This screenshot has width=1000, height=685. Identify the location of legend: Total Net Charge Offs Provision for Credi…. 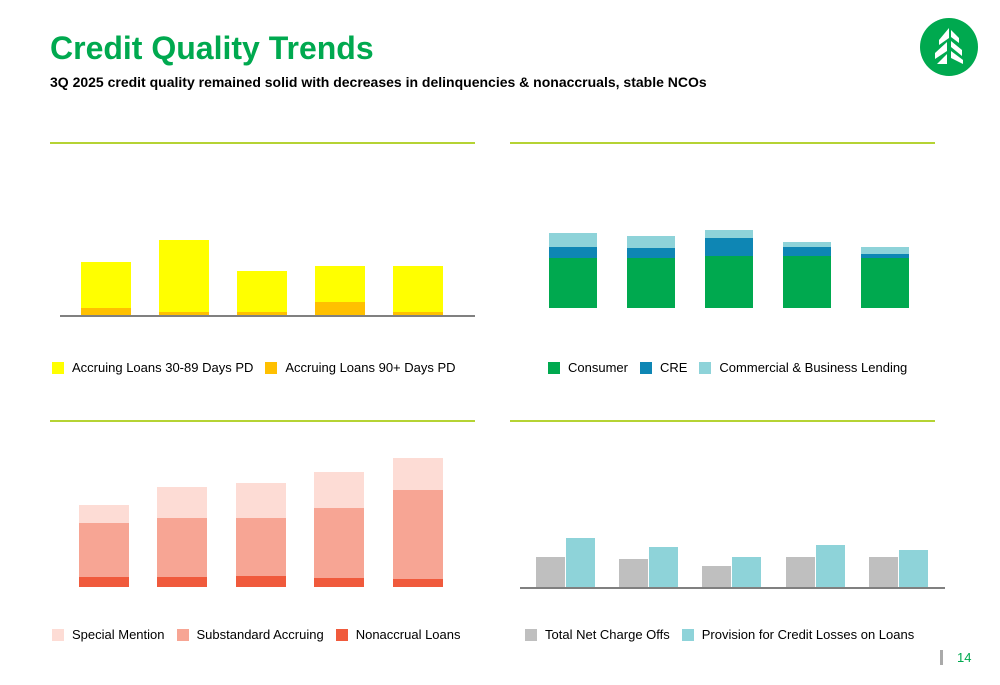
(725, 634).